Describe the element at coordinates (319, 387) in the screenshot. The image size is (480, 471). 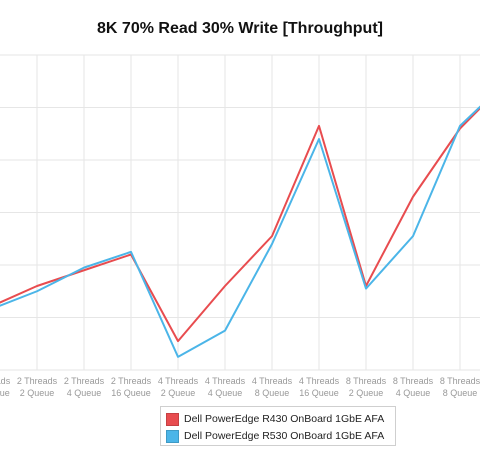
I see `x-tick-label: 4 Threads 16 Queue` at that location.